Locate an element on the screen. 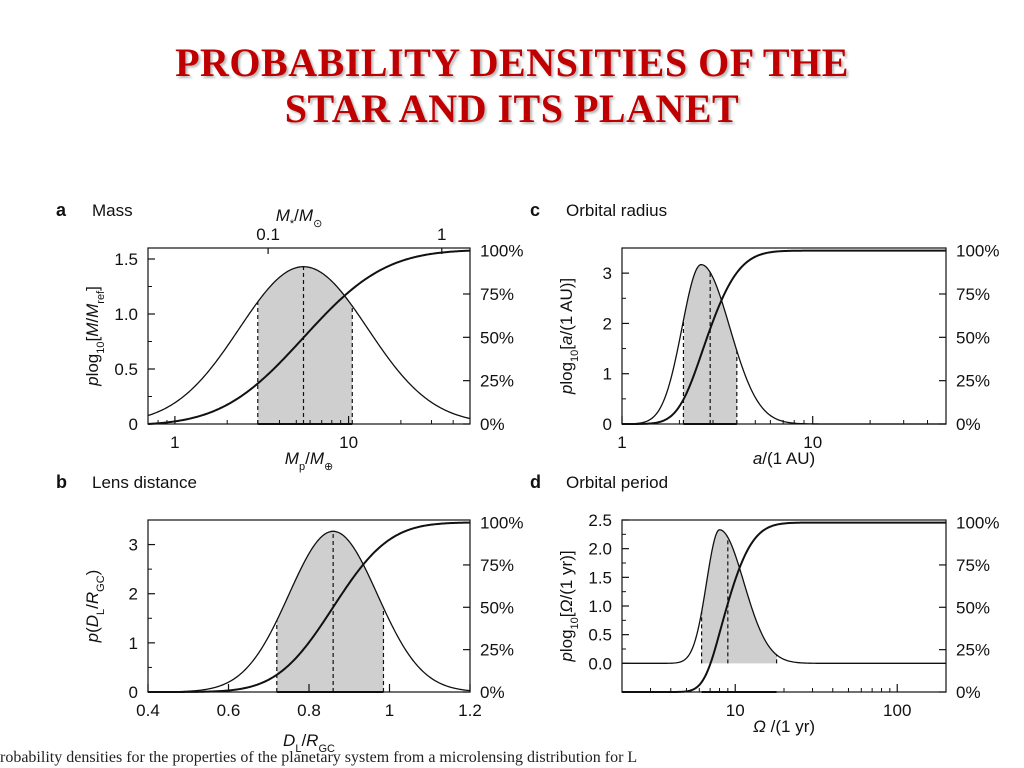 Image resolution: width=1024 pixels, height=768 pixels. slide-title-line-2: STAR AND ITS PLANET is located at coordinates (512, 108).